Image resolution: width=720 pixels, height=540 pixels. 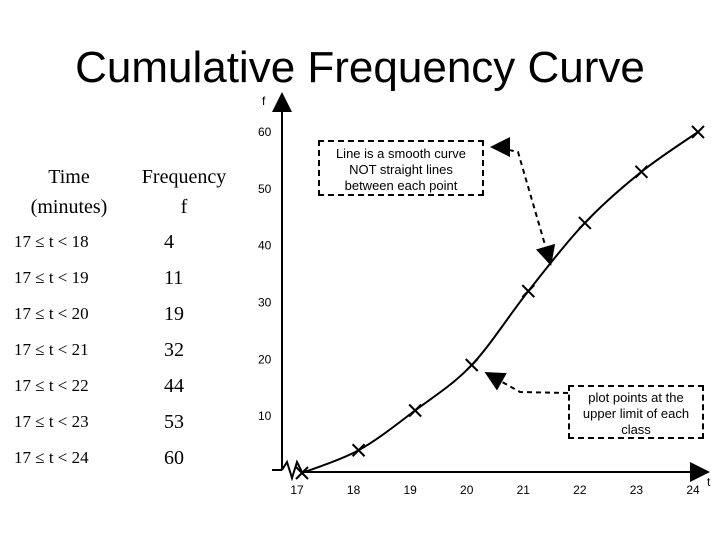 What do you see at coordinates (51, 421) in the screenshot?
I see `time-cell: 17 ≤ t < 23` at bounding box center [51, 421].